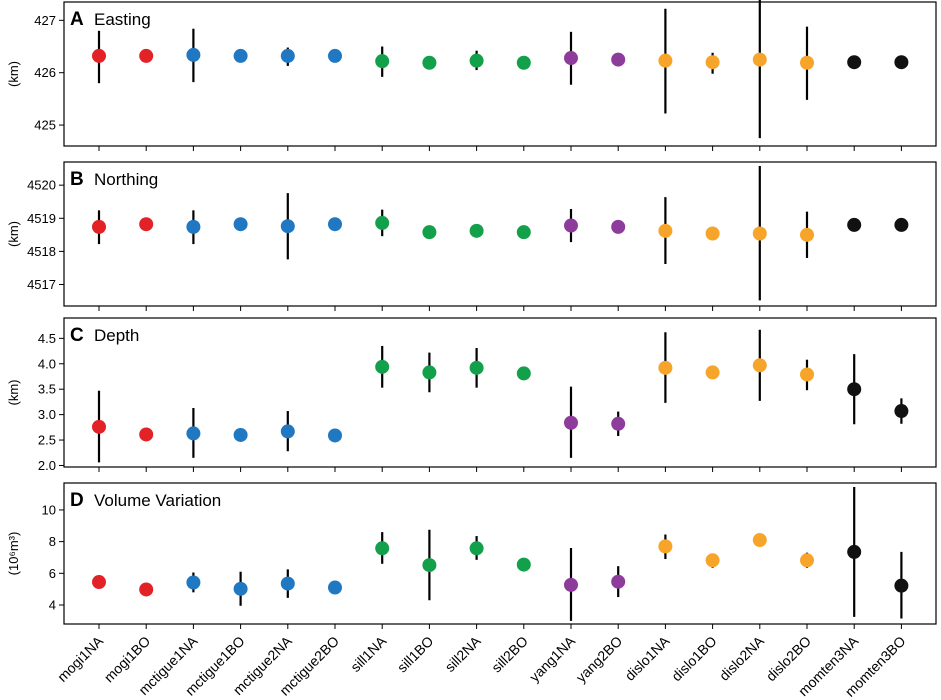  Describe the element at coordinates (116, 335) in the screenshot. I see `panel-title: Depth` at that location.